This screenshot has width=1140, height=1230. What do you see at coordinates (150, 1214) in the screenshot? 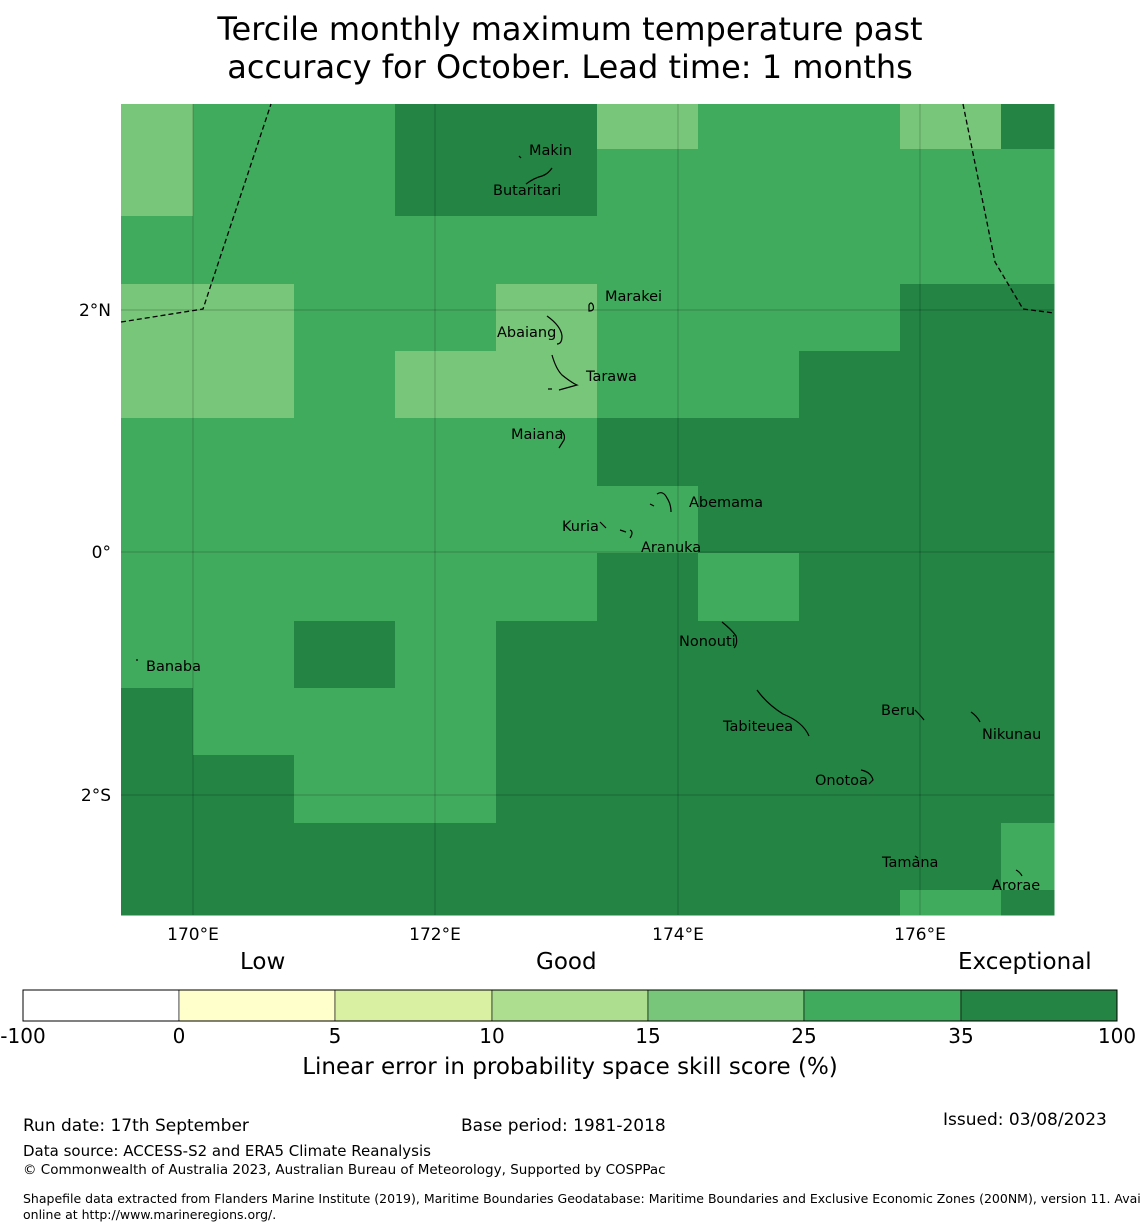
I see `shapefile-credit-2: online at http://www.marineregions.org/.` at bounding box center [150, 1214].